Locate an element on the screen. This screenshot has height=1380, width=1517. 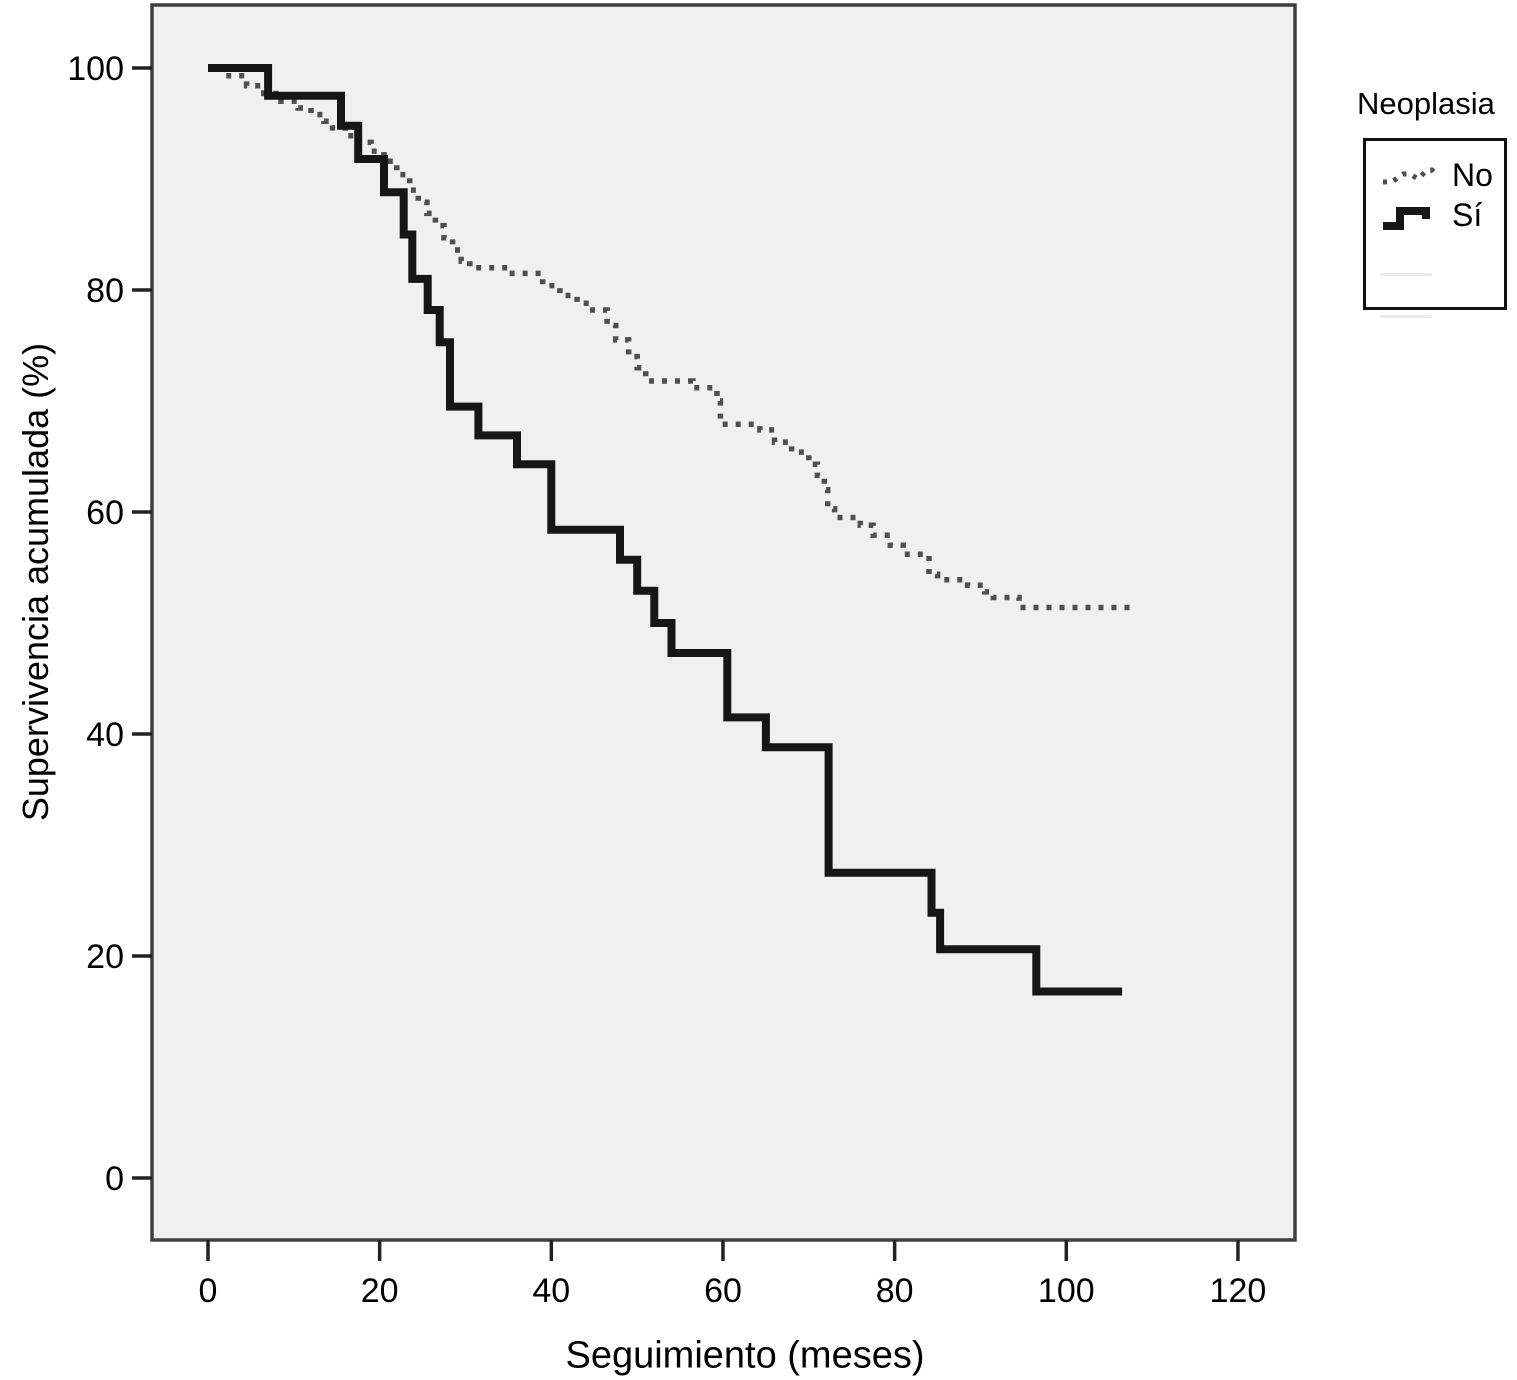
legend-entry-si: Sí is located at coordinates (1442, 215).